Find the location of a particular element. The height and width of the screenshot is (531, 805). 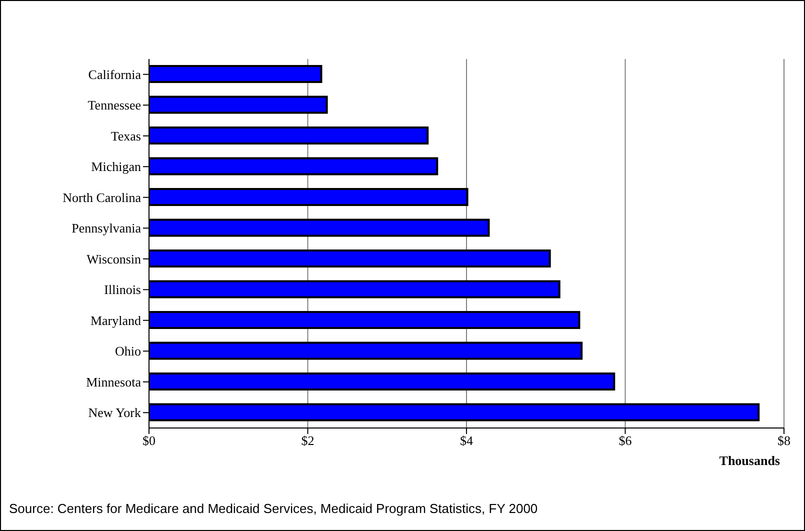

y-tick-label: Minnesota is located at coordinates (114, 382).